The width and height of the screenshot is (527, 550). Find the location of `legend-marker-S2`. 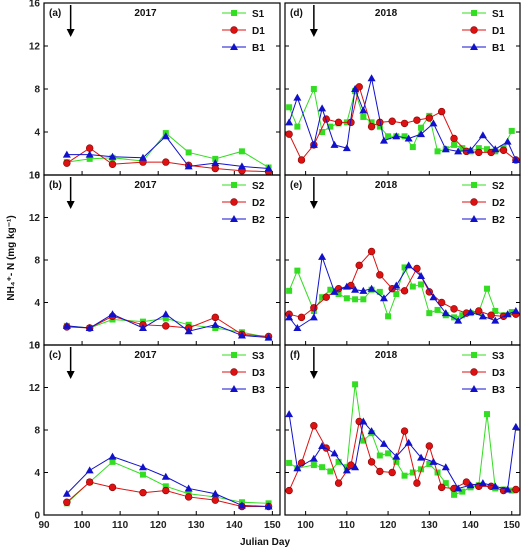

legend-marker-S2 is located at coordinates (474, 185).